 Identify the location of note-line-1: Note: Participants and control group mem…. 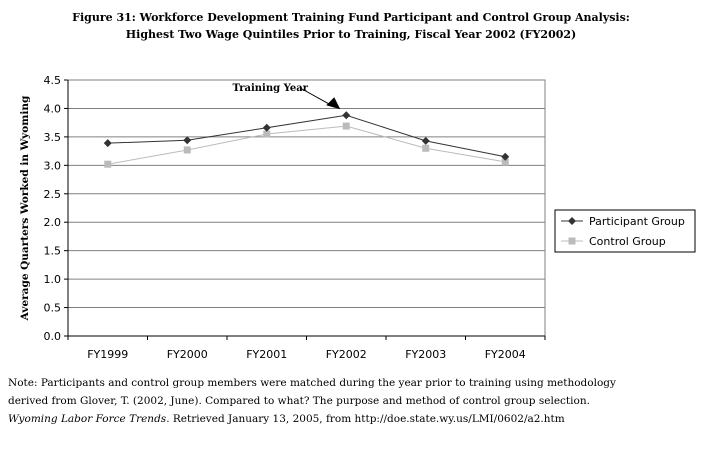
(312, 383).